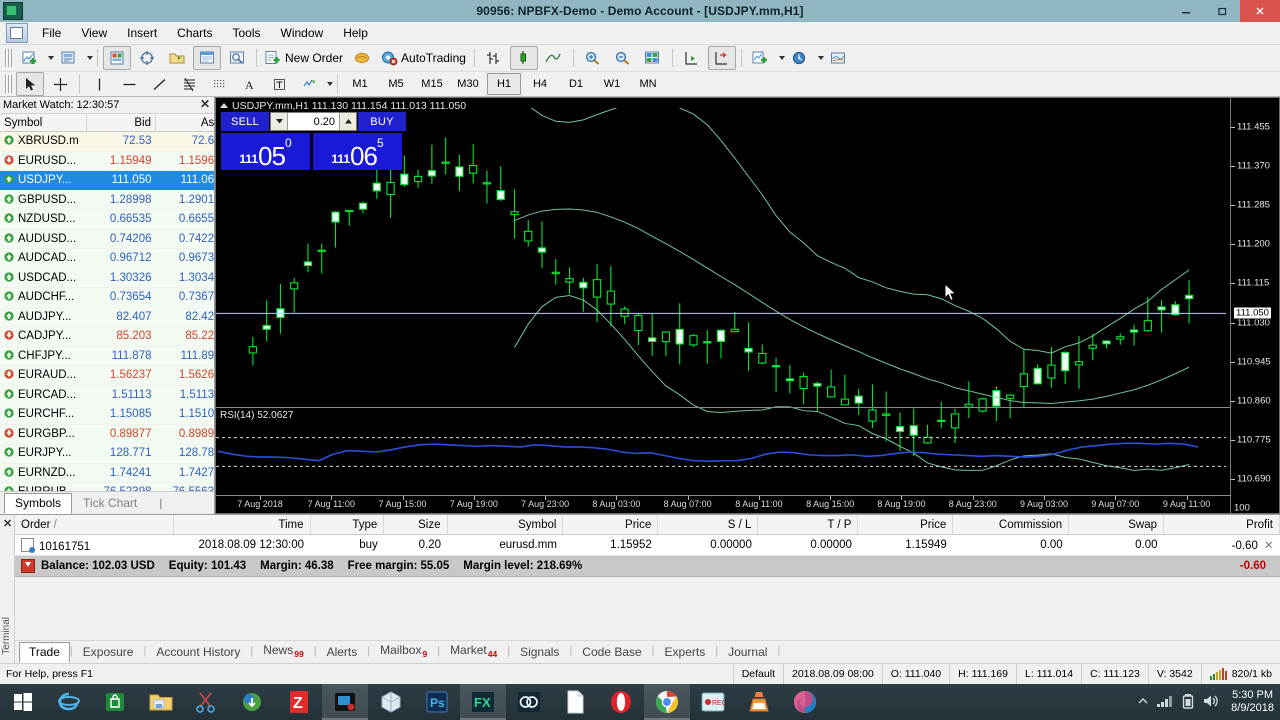  What do you see at coordinates (313, 121) in the screenshot?
I see `volume-stepper: 0.20` at bounding box center [313, 121].